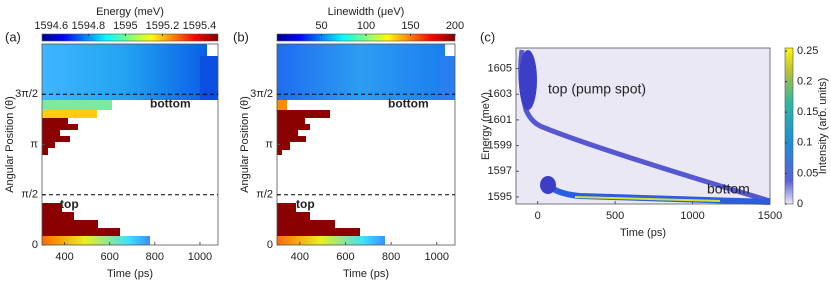  I want to click on colorbar-tick-label: 200, so click(455, 26).